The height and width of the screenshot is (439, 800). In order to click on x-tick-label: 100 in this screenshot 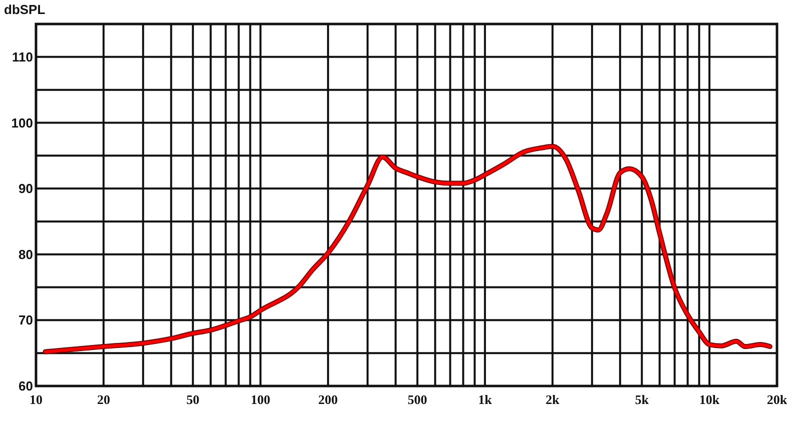, I will do `click(260, 399)`.